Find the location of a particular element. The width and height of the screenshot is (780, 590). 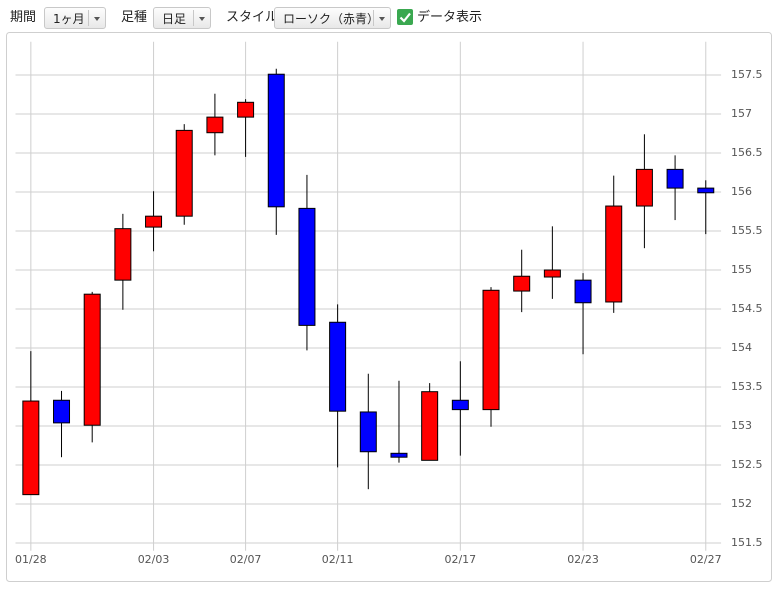

period-value: 1ヶ月 is located at coordinates (69, 19).